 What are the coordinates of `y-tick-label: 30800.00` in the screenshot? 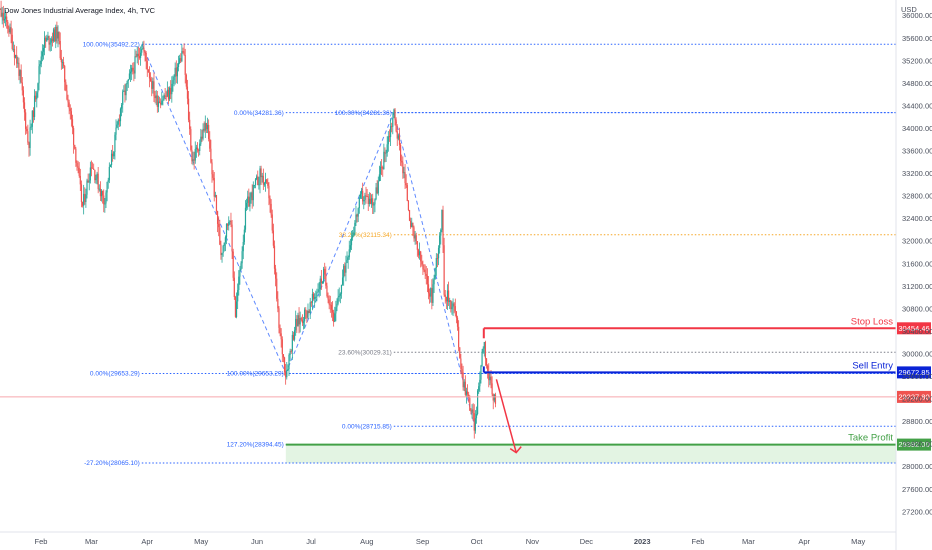 It's located at (917, 308).